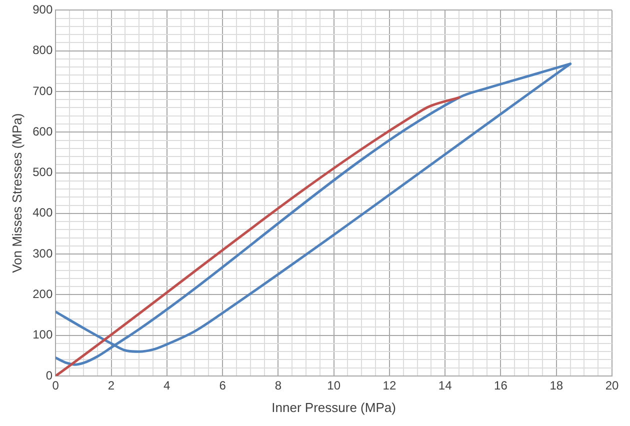 The height and width of the screenshot is (426, 630). Describe the element at coordinates (42, 131) in the screenshot. I see `y-tick-label: 600` at that location.